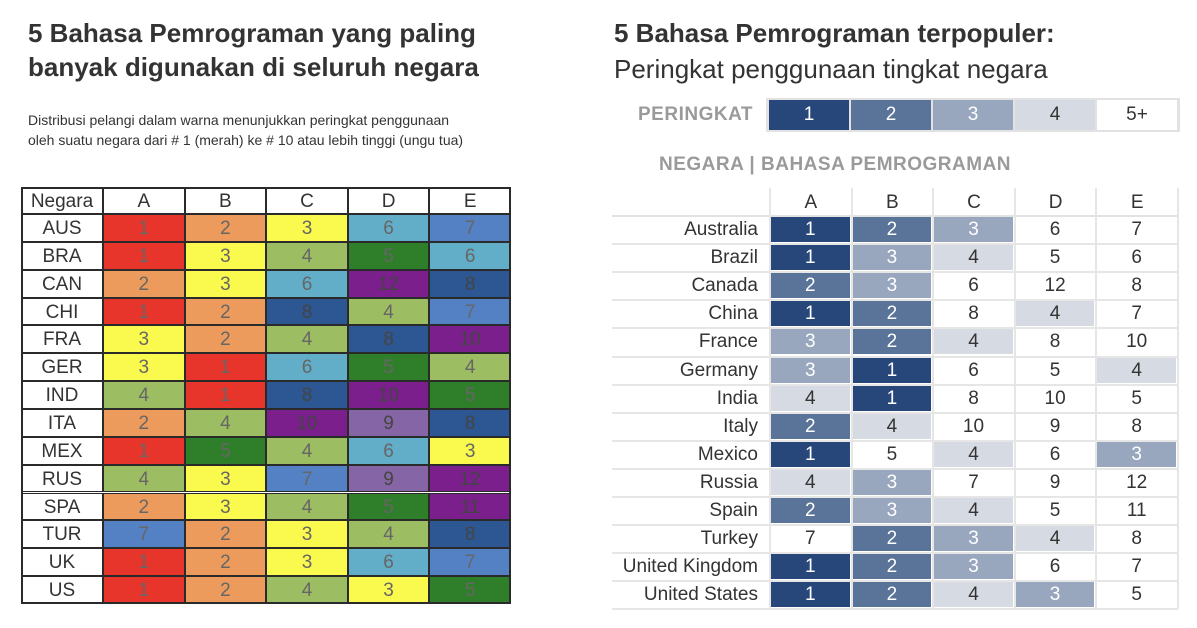 This screenshot has height=628, width=1197. I want to click on left-row-label: CHI, so click(62, 311).